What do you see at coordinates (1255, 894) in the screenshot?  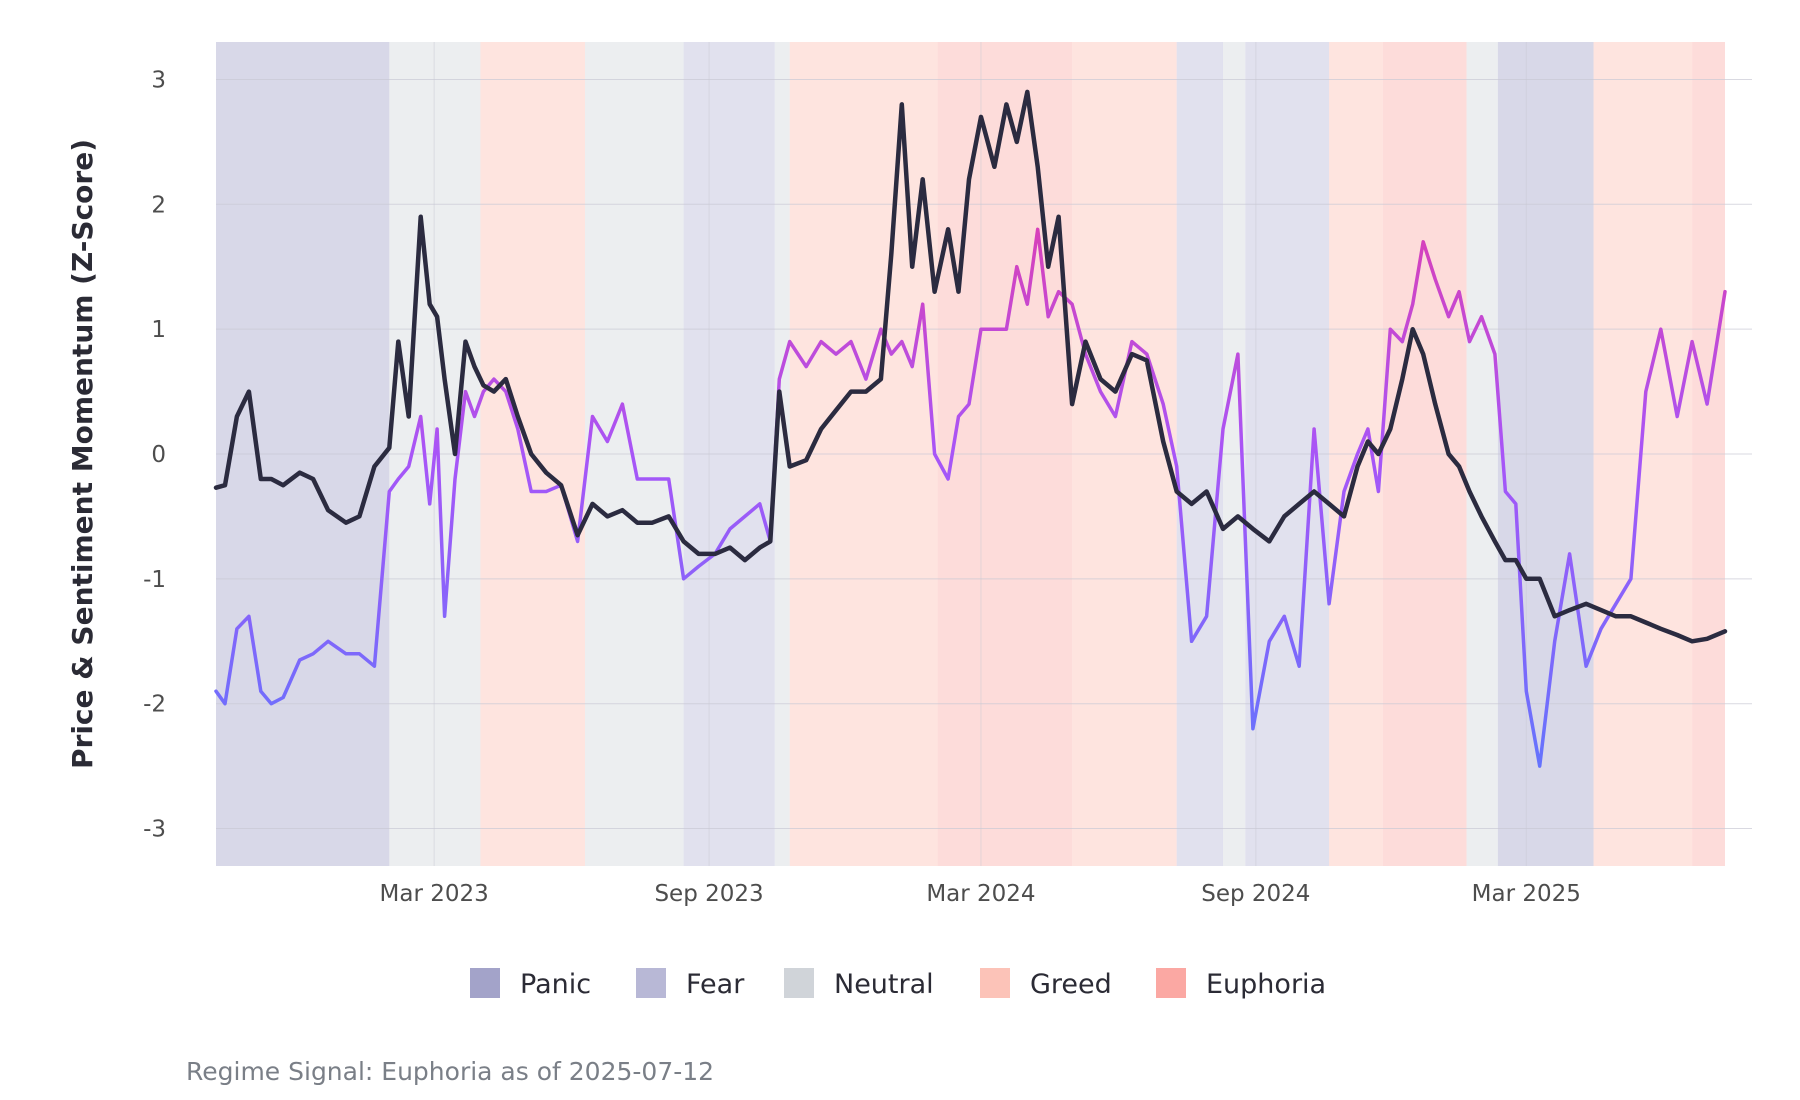 I see `x-tick-label: Sep 2024` at bounding box center [1255, 894].